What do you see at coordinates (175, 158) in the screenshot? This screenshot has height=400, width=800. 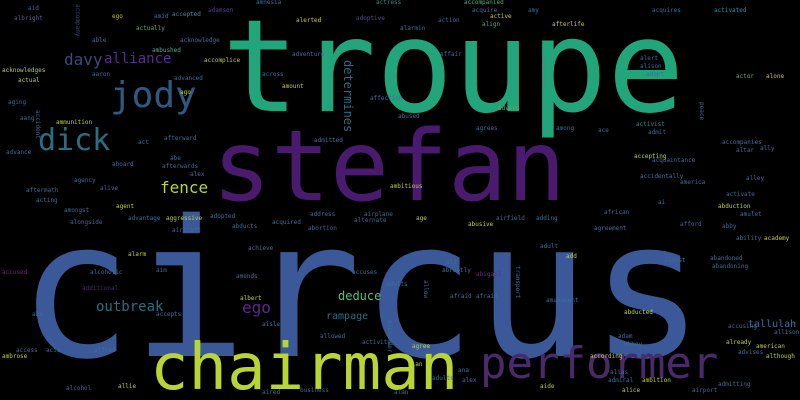 I see `word-abe: abe` at bounding box center [175, 158].